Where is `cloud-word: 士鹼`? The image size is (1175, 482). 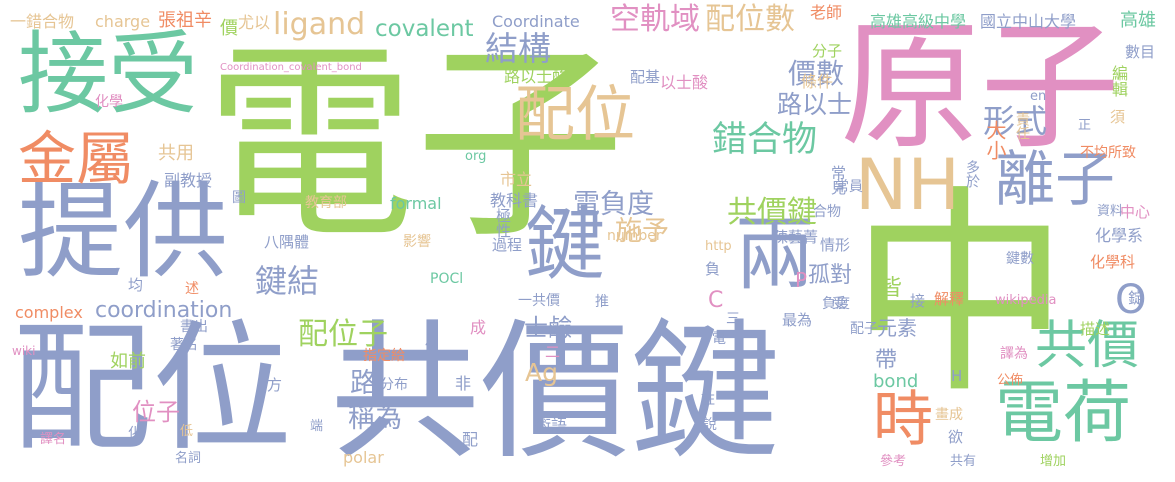
cloud-word: 士鹼 is located at coordinates (548, 328).